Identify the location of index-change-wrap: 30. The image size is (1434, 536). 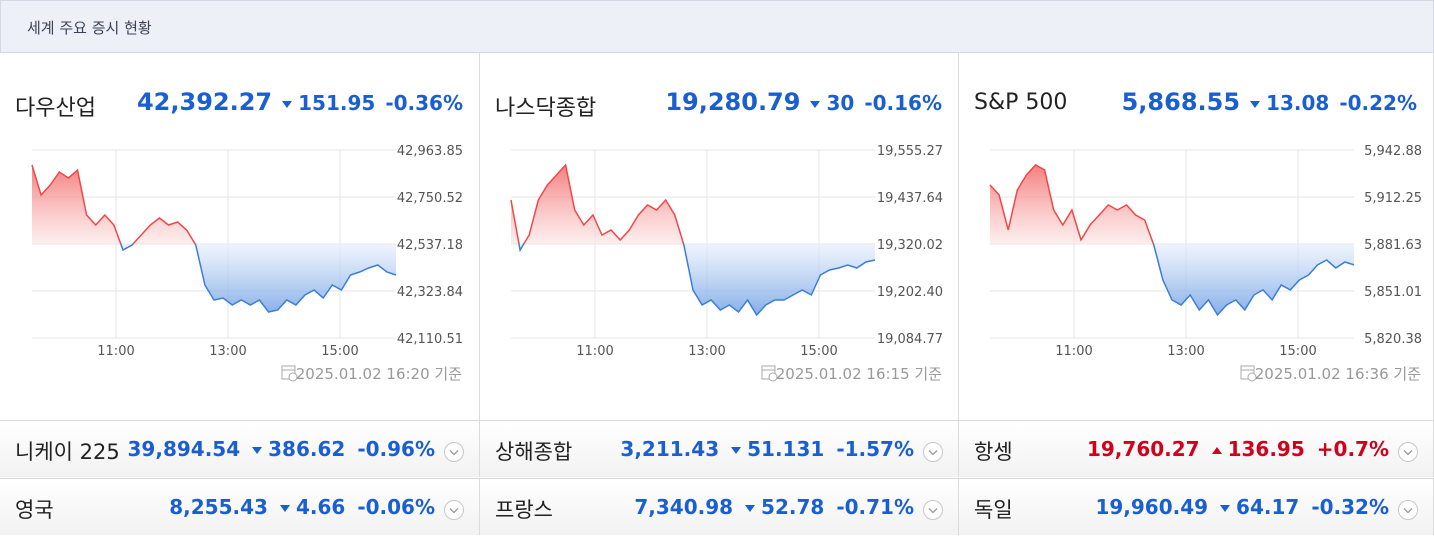
(832, 103).